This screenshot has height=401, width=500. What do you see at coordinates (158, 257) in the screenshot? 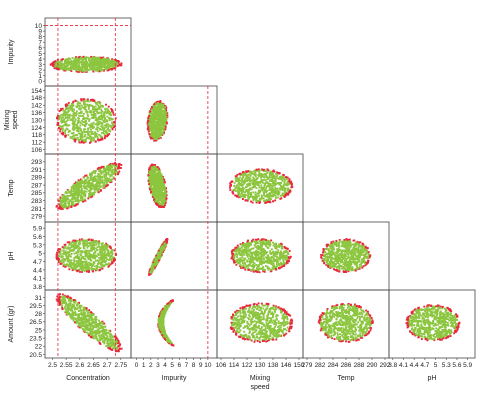
I see `cell-points-ph-impurity` at bounding box center [158, 257].